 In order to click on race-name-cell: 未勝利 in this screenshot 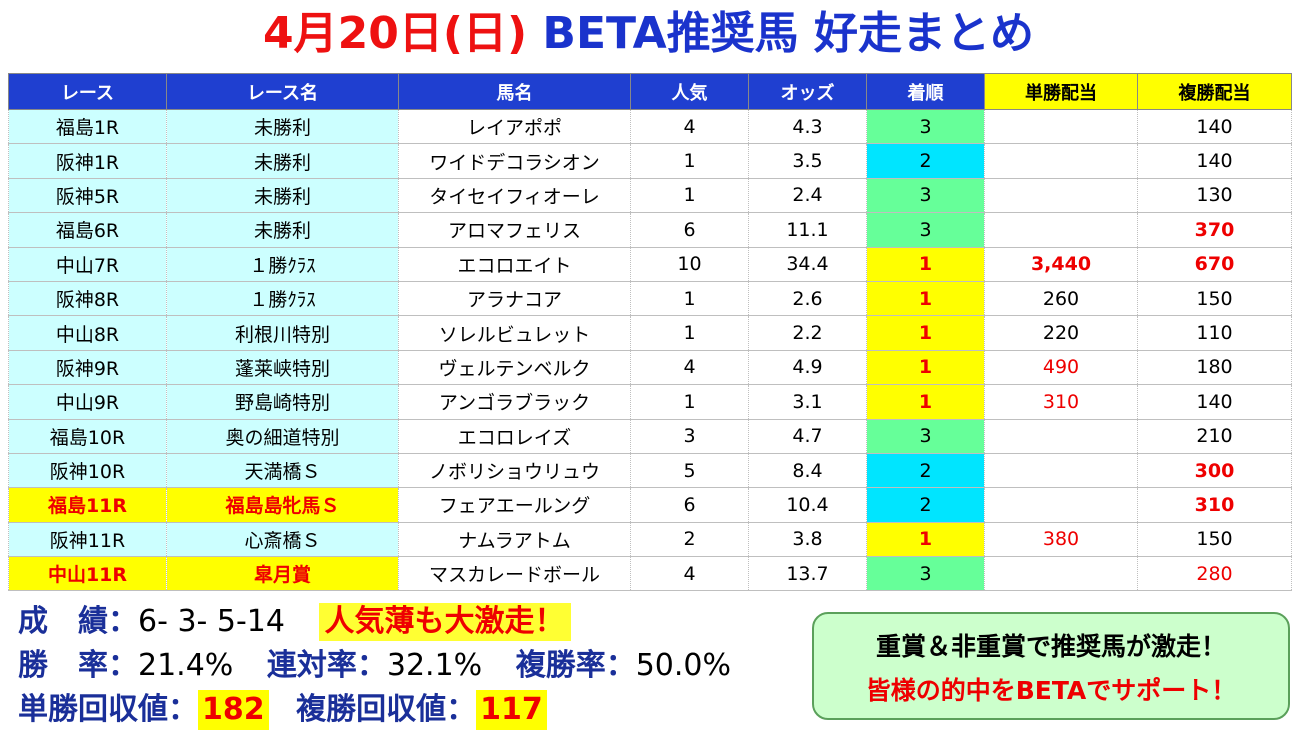, I will do `click(282, 230)`.